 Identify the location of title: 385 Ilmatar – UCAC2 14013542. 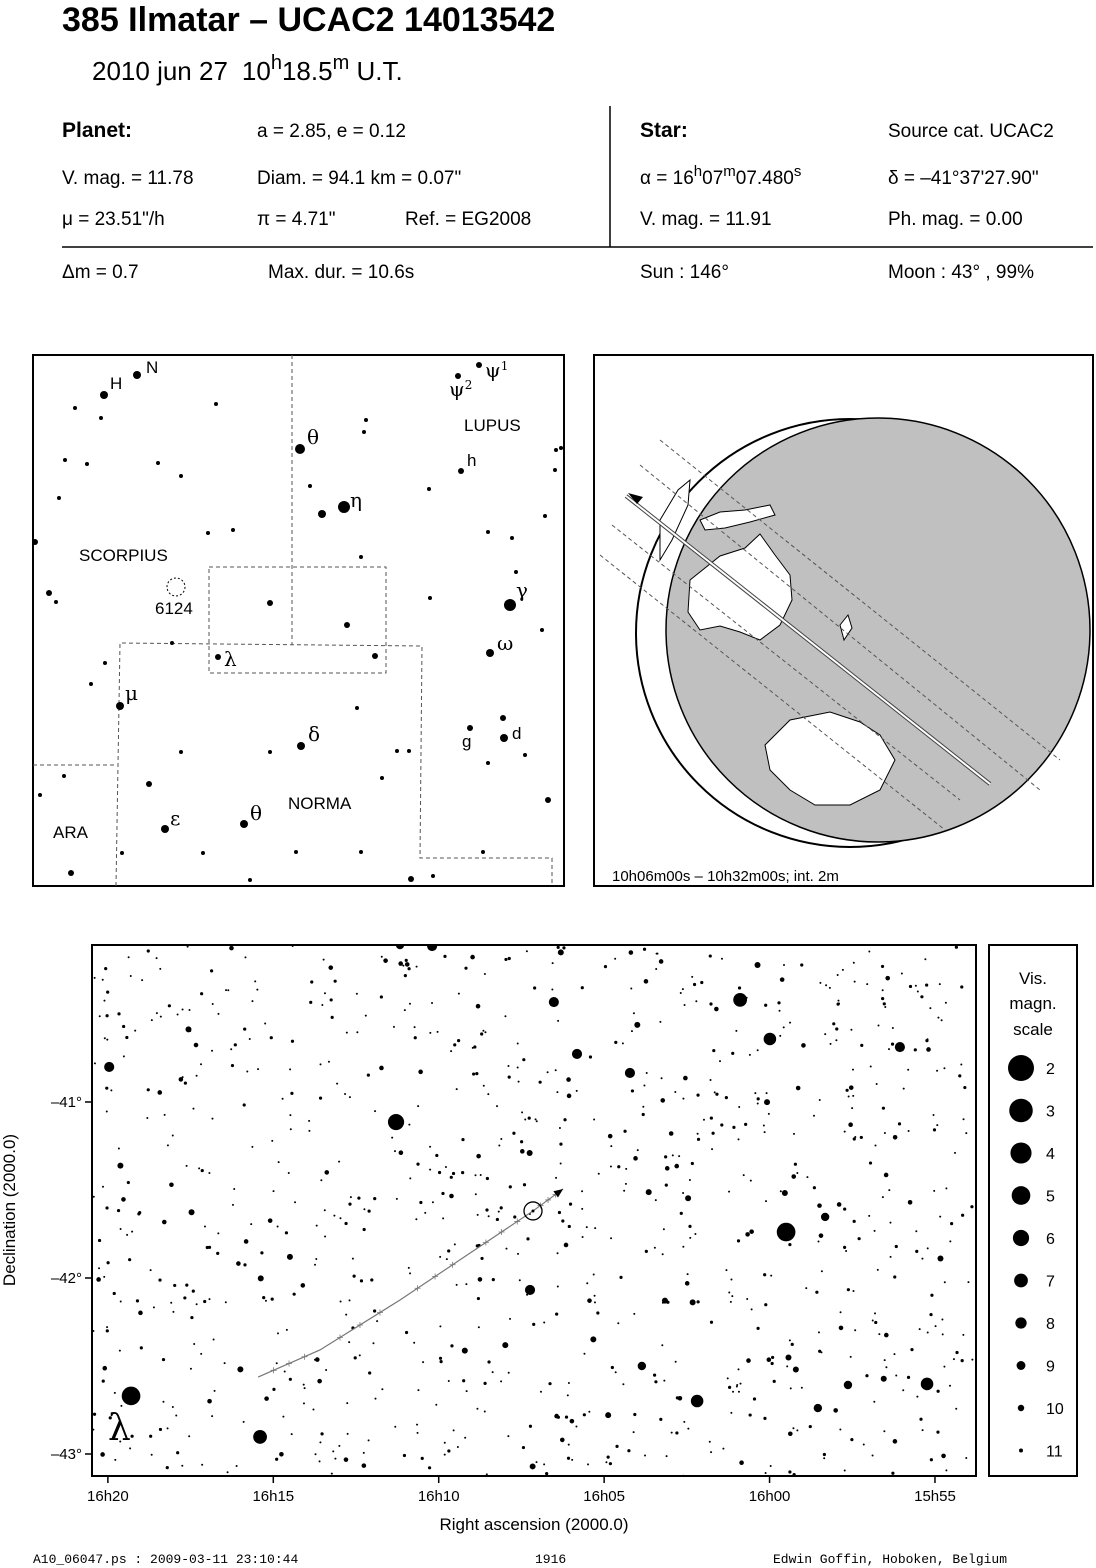
(308, 20).